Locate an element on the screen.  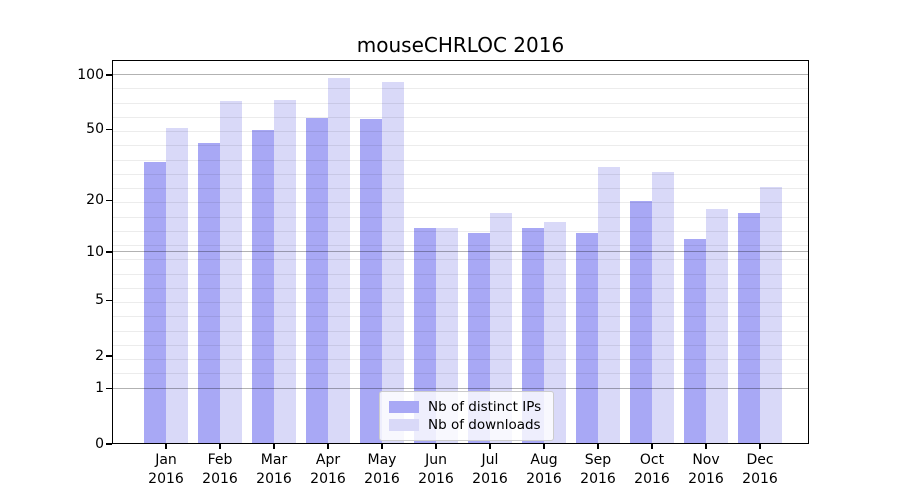
month-label: Apr is located at coordinates (328, 460).